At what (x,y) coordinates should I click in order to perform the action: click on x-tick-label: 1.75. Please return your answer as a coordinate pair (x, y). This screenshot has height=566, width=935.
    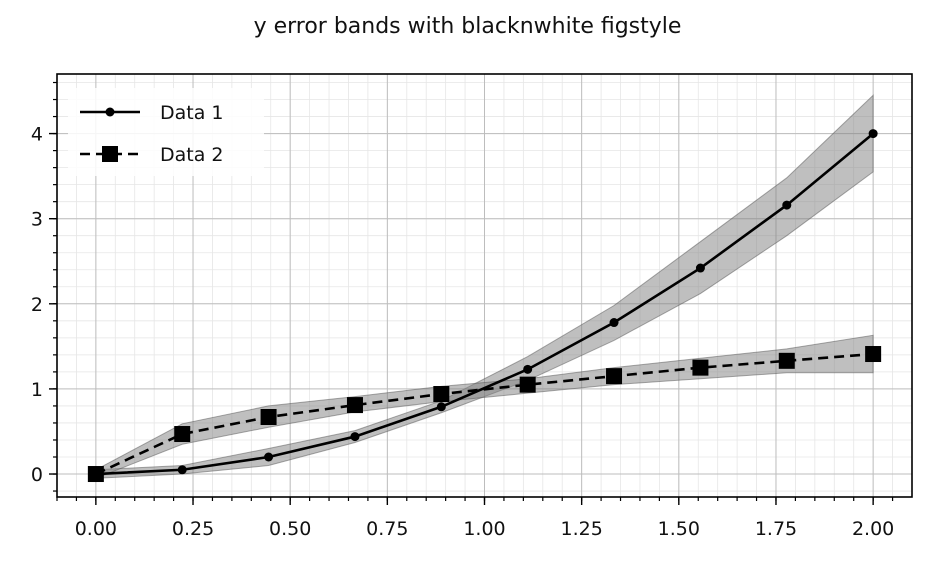
    Looking at the image, I should click on (776, 529).